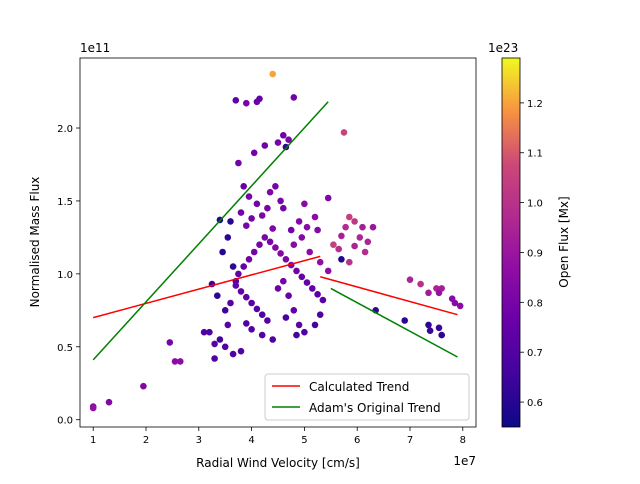  I want to click on y-axis-label: Normalised Mass Flux, so click(35, 242).